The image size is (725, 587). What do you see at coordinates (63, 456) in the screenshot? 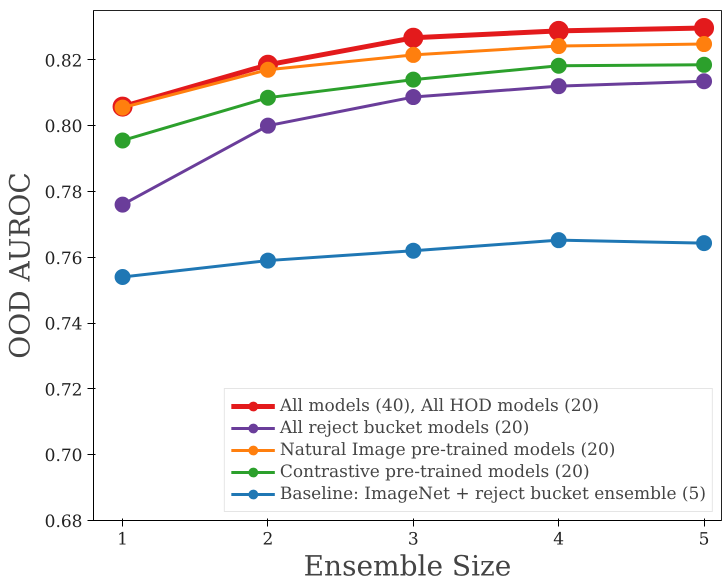
I see `y-tick-label: 0.70` at bounding box center [63, 456].